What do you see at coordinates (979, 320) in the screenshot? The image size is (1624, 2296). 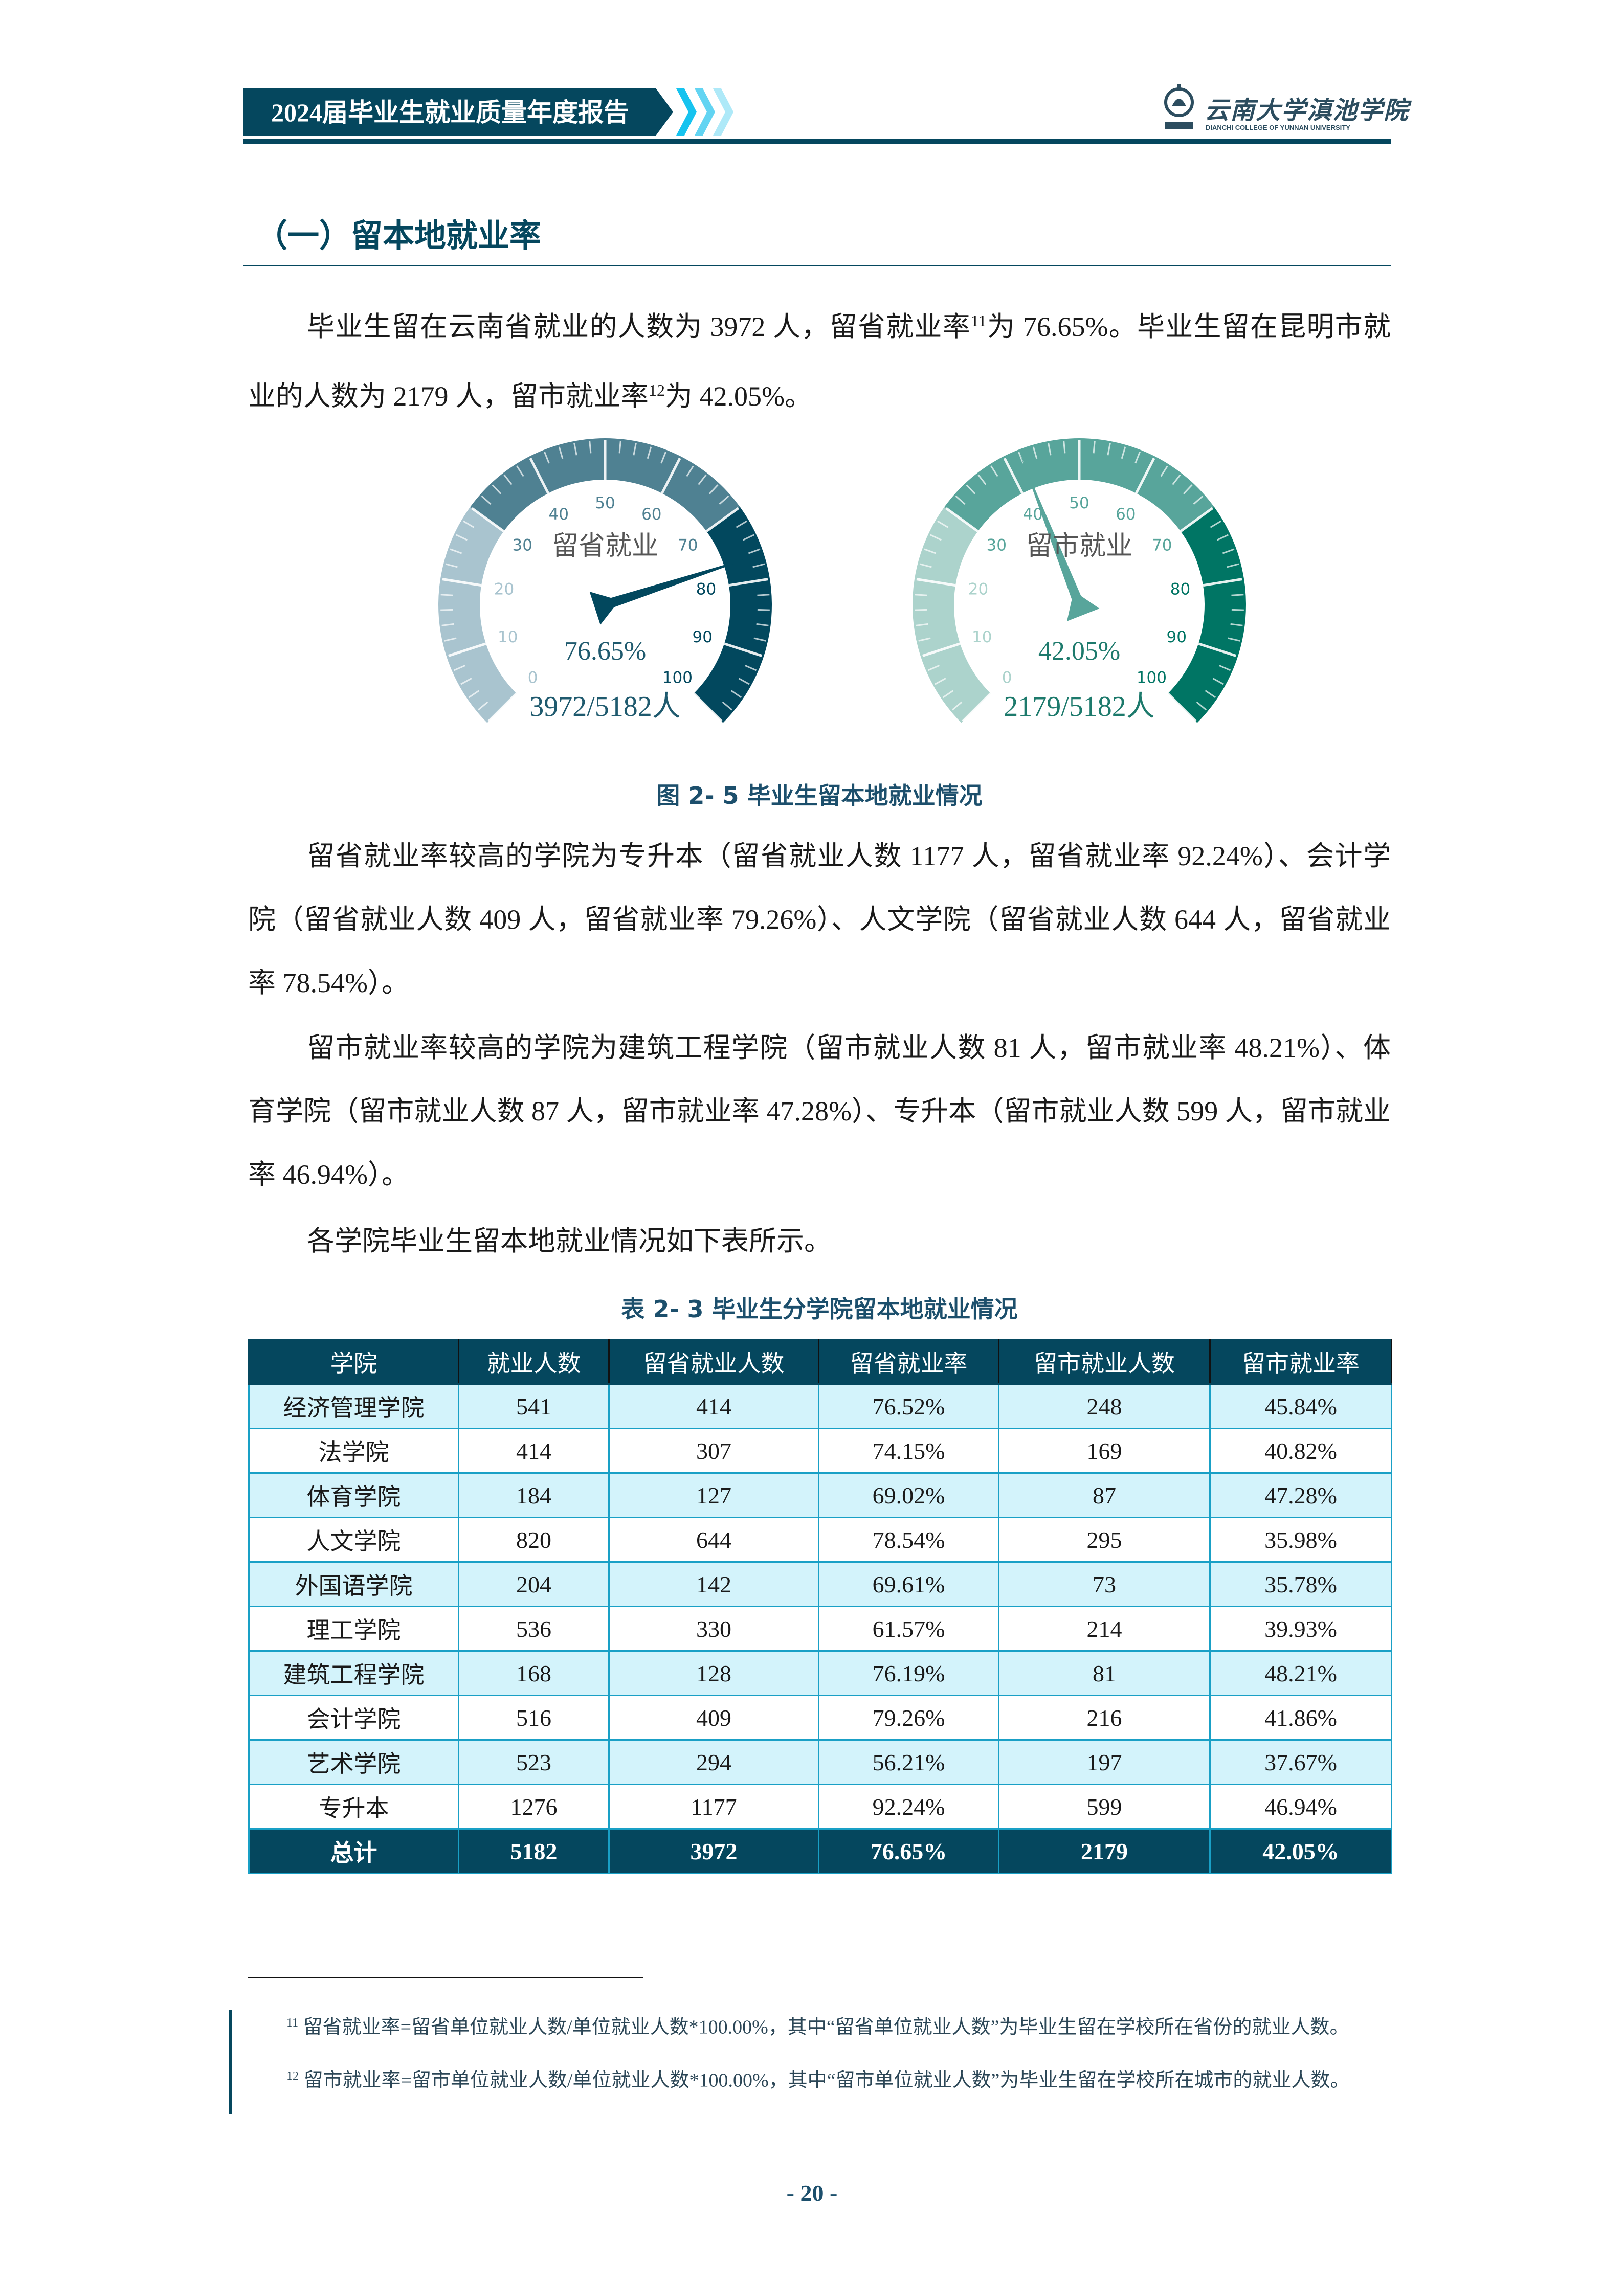 I see `footnote-ref: 11` at bounding box center [979, 320].